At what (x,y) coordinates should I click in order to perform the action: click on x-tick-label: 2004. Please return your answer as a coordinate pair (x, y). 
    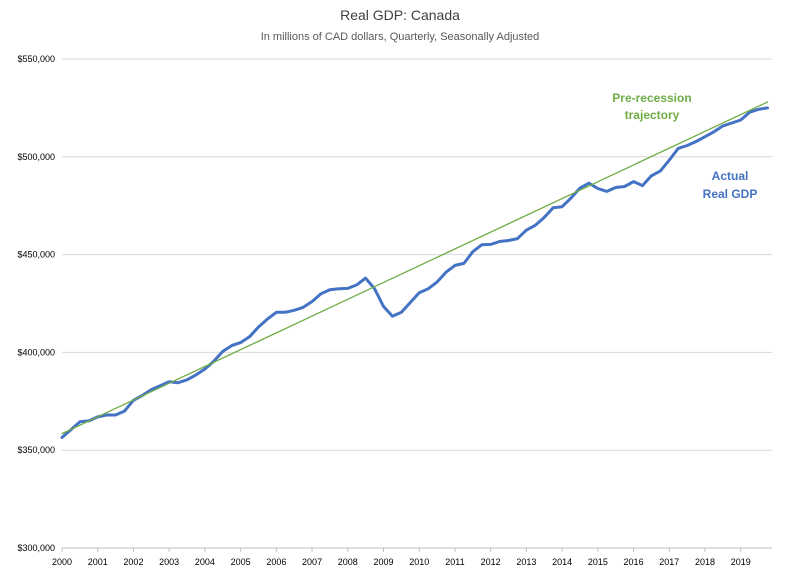
    Looking at the image, I should click on (205, 562).